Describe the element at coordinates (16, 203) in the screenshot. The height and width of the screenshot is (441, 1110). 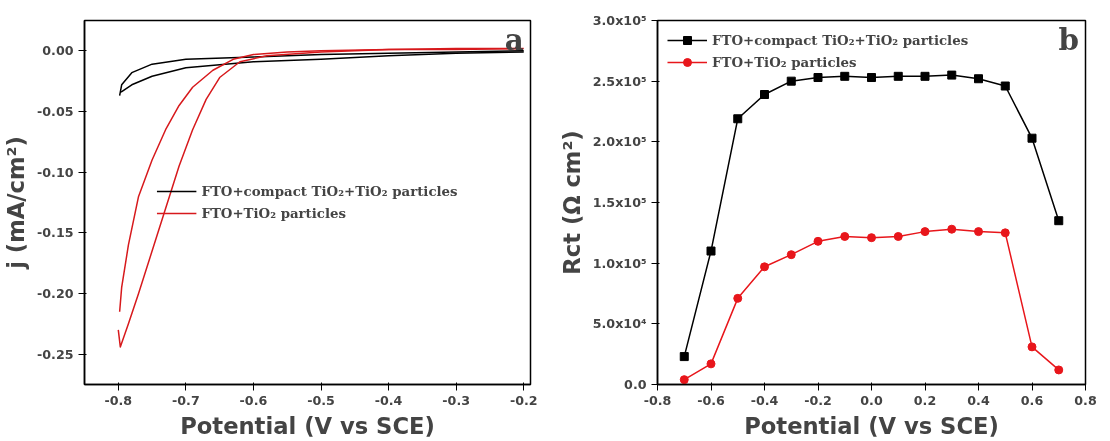
I see `y-axis-title: j (mA/cm²)` at that location.